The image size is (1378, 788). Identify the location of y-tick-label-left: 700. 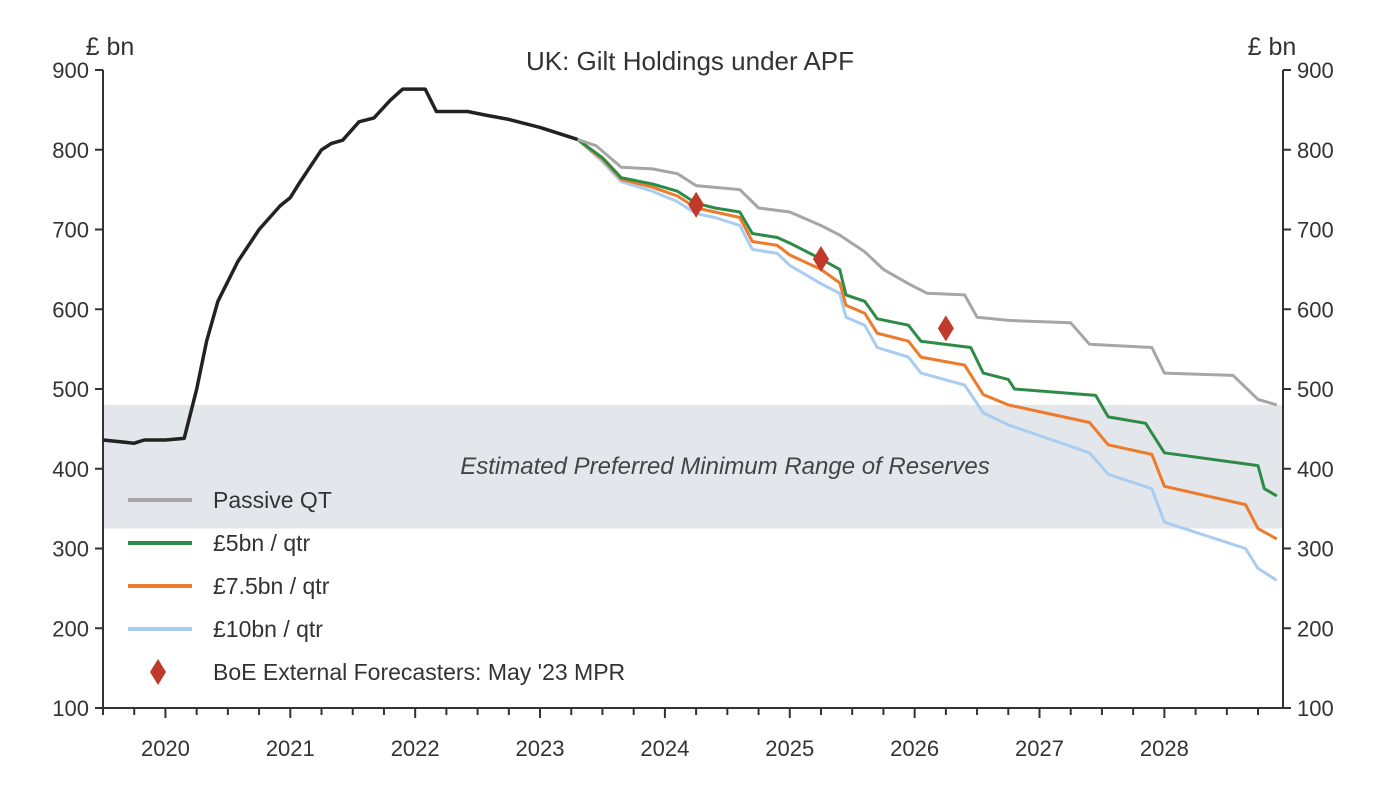
(70, 230).